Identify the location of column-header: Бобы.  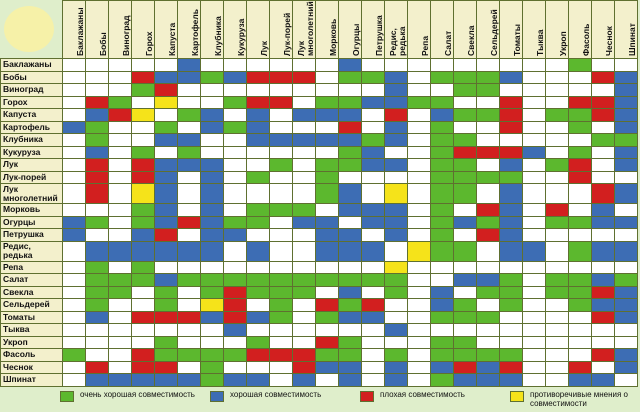
(97, 29).